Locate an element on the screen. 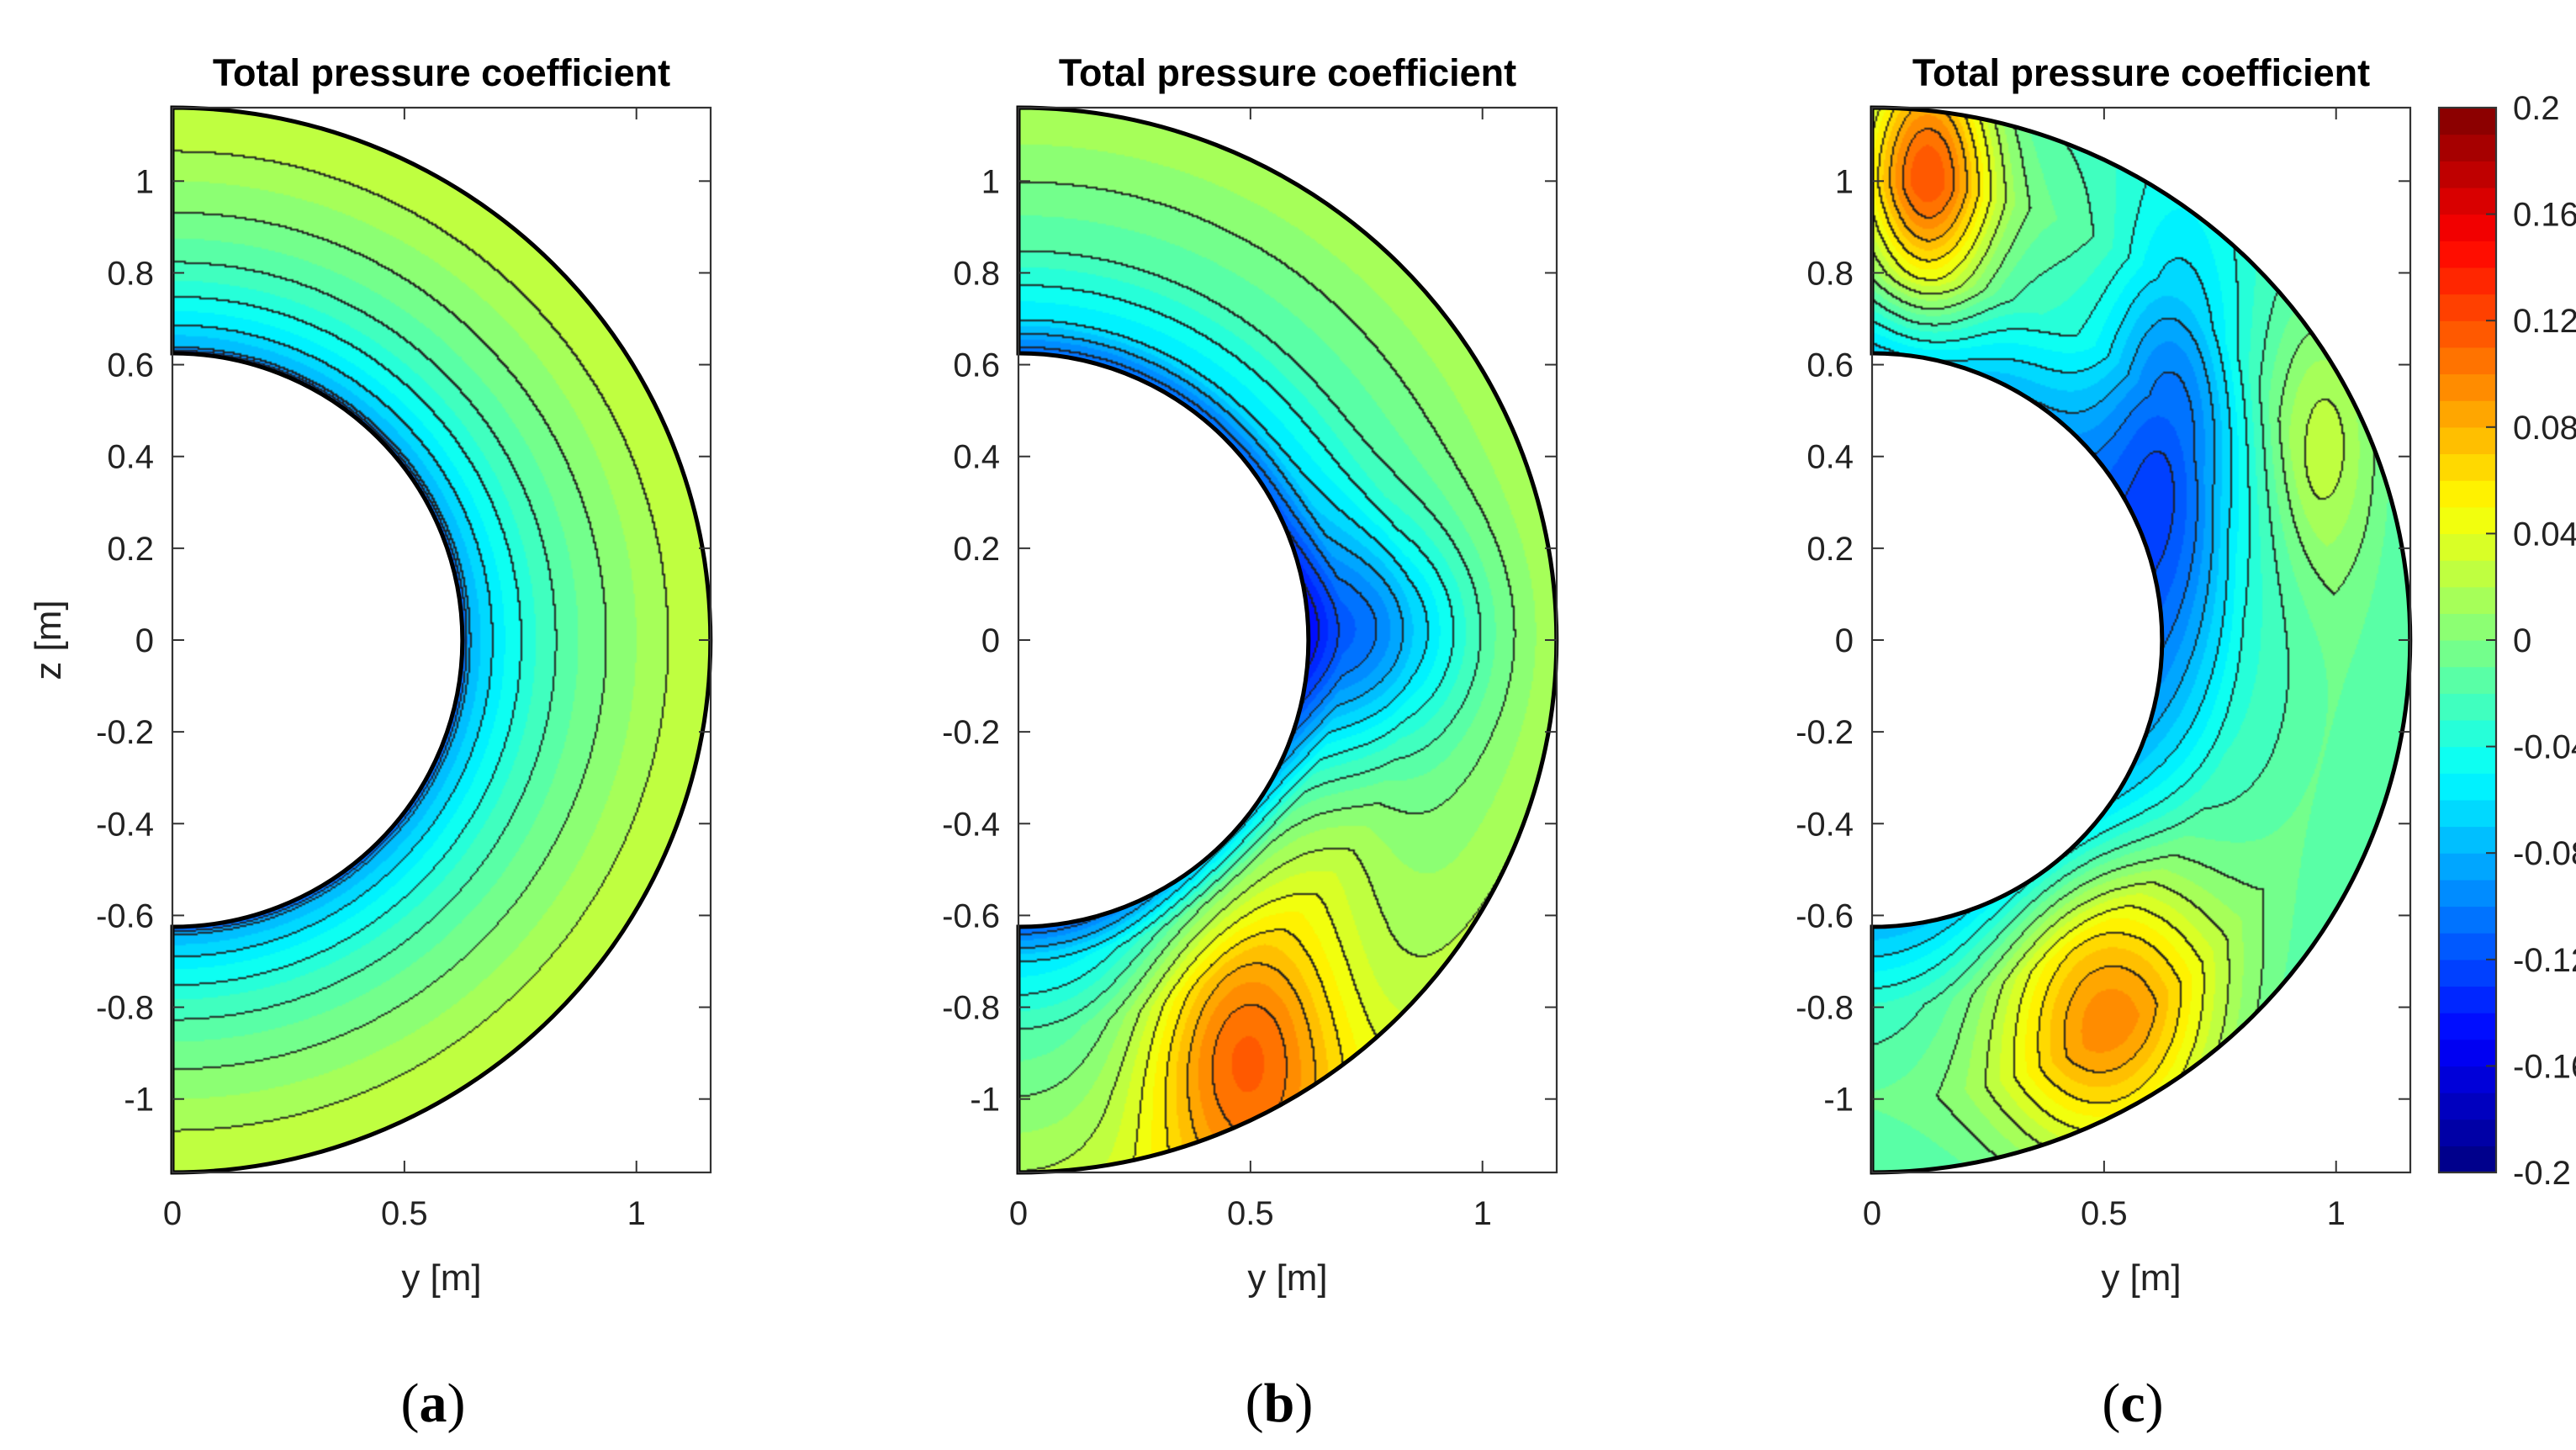 This screenshot has width=2576, height=1450. colorbar-tick-label: 0.08 is located at coordinates (2544, 428).